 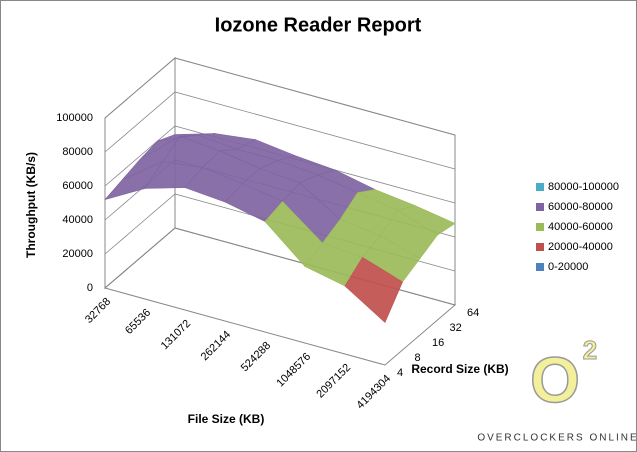 What do you see at coordinates (456, 328) in the screenshot?
I see `depth-tick-label: 32` at bounding box center [456, 328].